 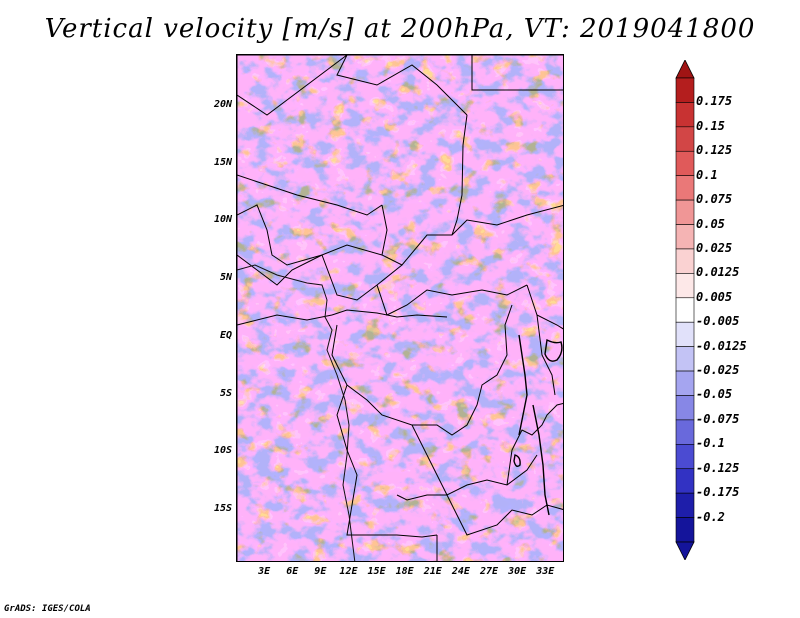 I want to click on lon-tick-label: 18E, so click(x=404, y=571).